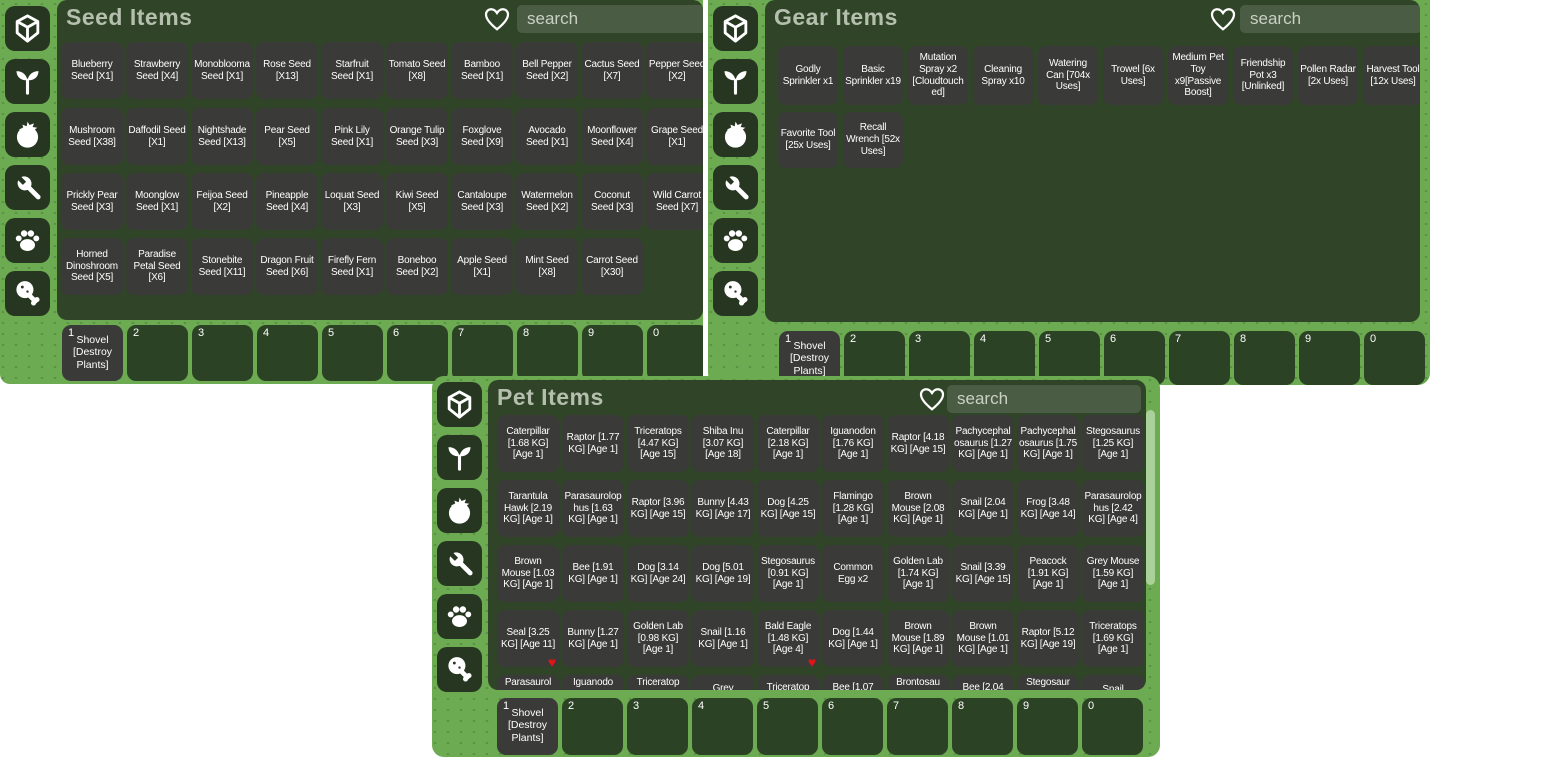  What do you see at coordinates (938, 75) in the screenshot?
I see `gear-item-tile: Mutation Spray x2 [Cloudtouched]` at bounding box center [938, 75].